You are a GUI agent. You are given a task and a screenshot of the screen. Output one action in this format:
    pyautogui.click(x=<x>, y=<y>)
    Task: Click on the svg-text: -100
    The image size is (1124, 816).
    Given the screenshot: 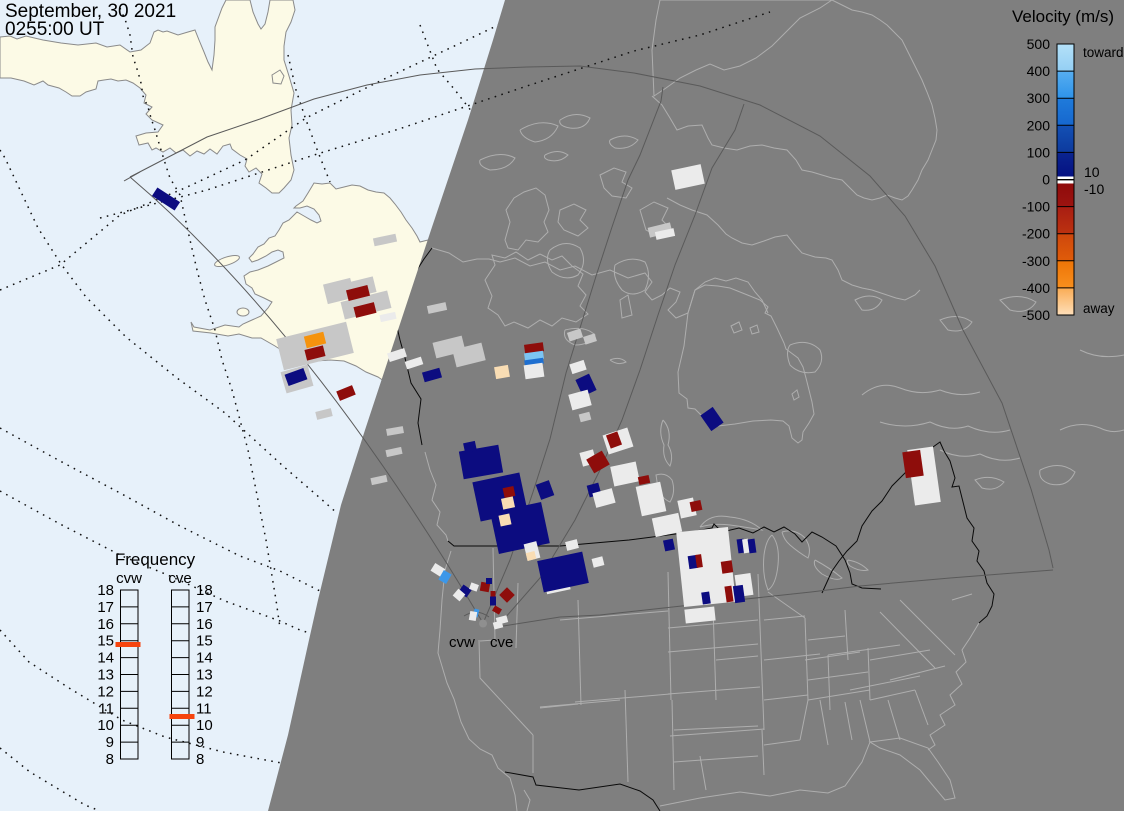 What is the action you would take?
    pyautogui.click(x=1036, y=207)
    